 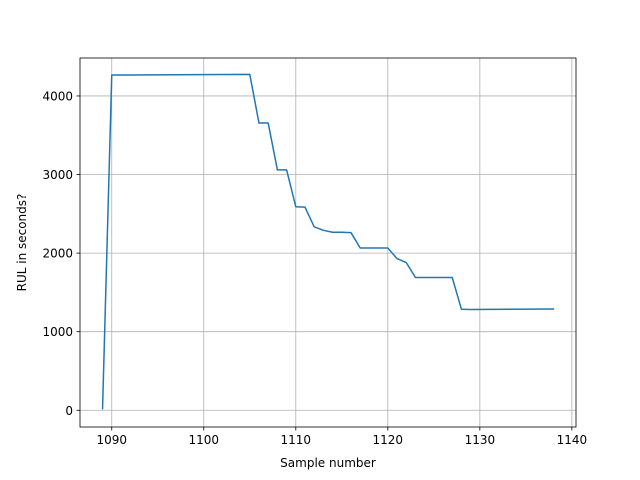 What do you see at coordinates (341, 437) in the screenshot?
I see `x-axis-ticks: 1090 1100 1110 1120 1130 1140` at bounding box center [341, 437].